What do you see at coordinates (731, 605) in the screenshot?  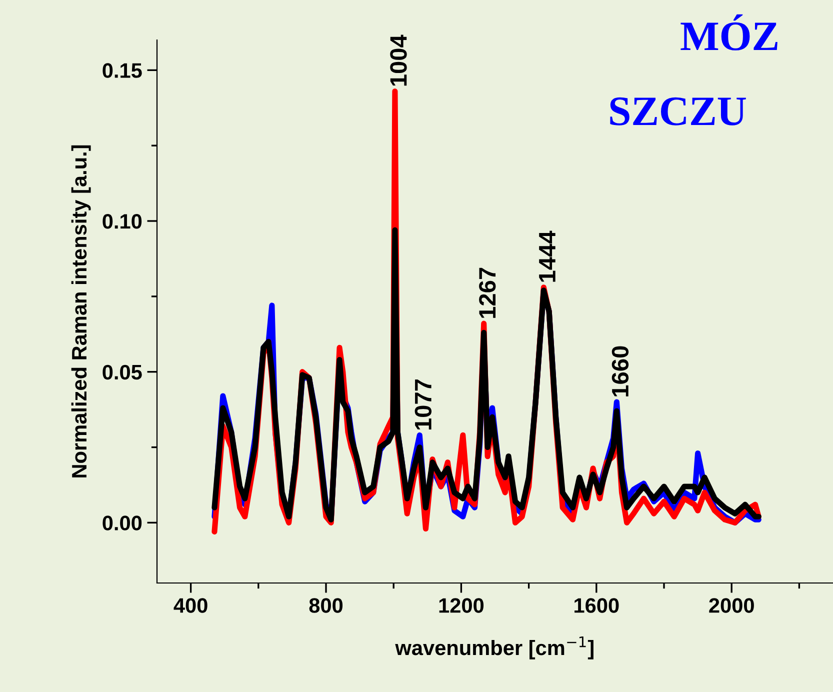 I see `x-tick-label: 2000` at bounding box center [731, 605].